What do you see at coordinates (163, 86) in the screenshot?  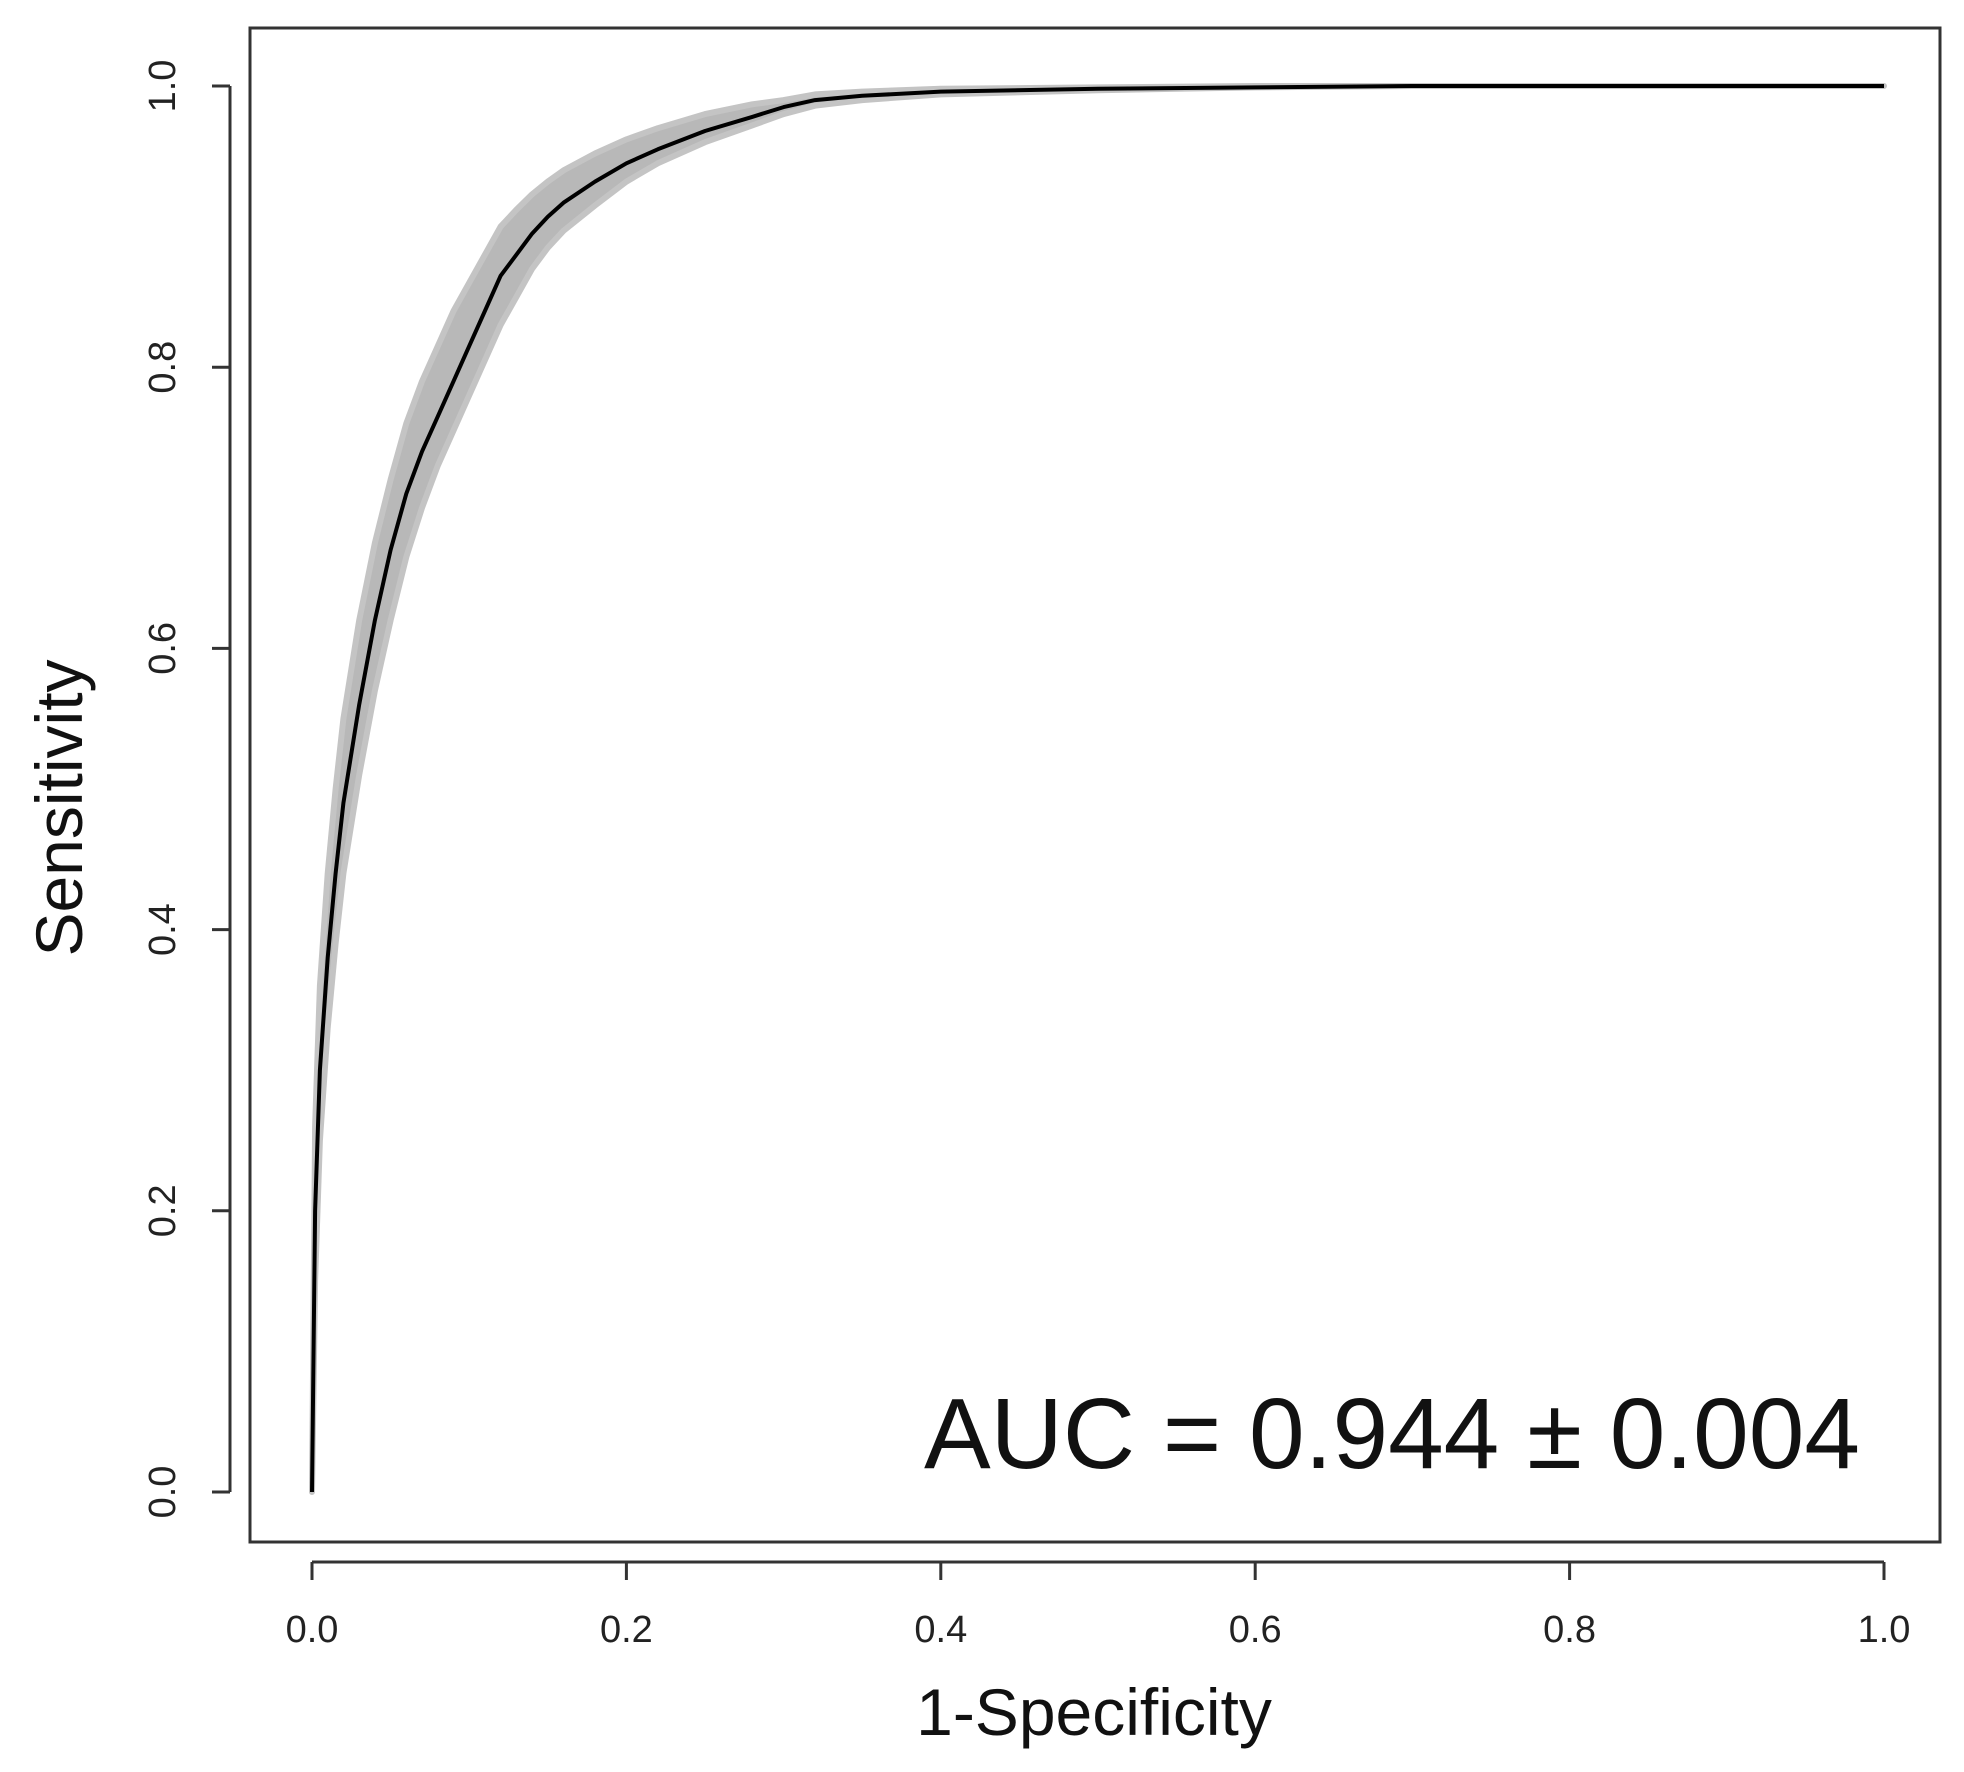 I see `y-tick-label: 1.0` at bounding box center [163, 86].